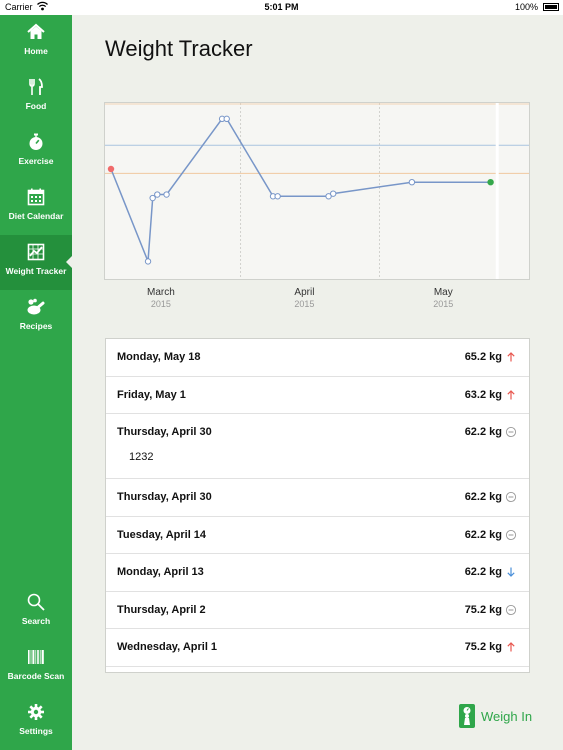 The height and width of the screenshot is (750, 563). Describe the element at coordinates (317, 573) in the screenshot. I see `weight-entry-row: Monday, April 13 62.2 kg` at that location.